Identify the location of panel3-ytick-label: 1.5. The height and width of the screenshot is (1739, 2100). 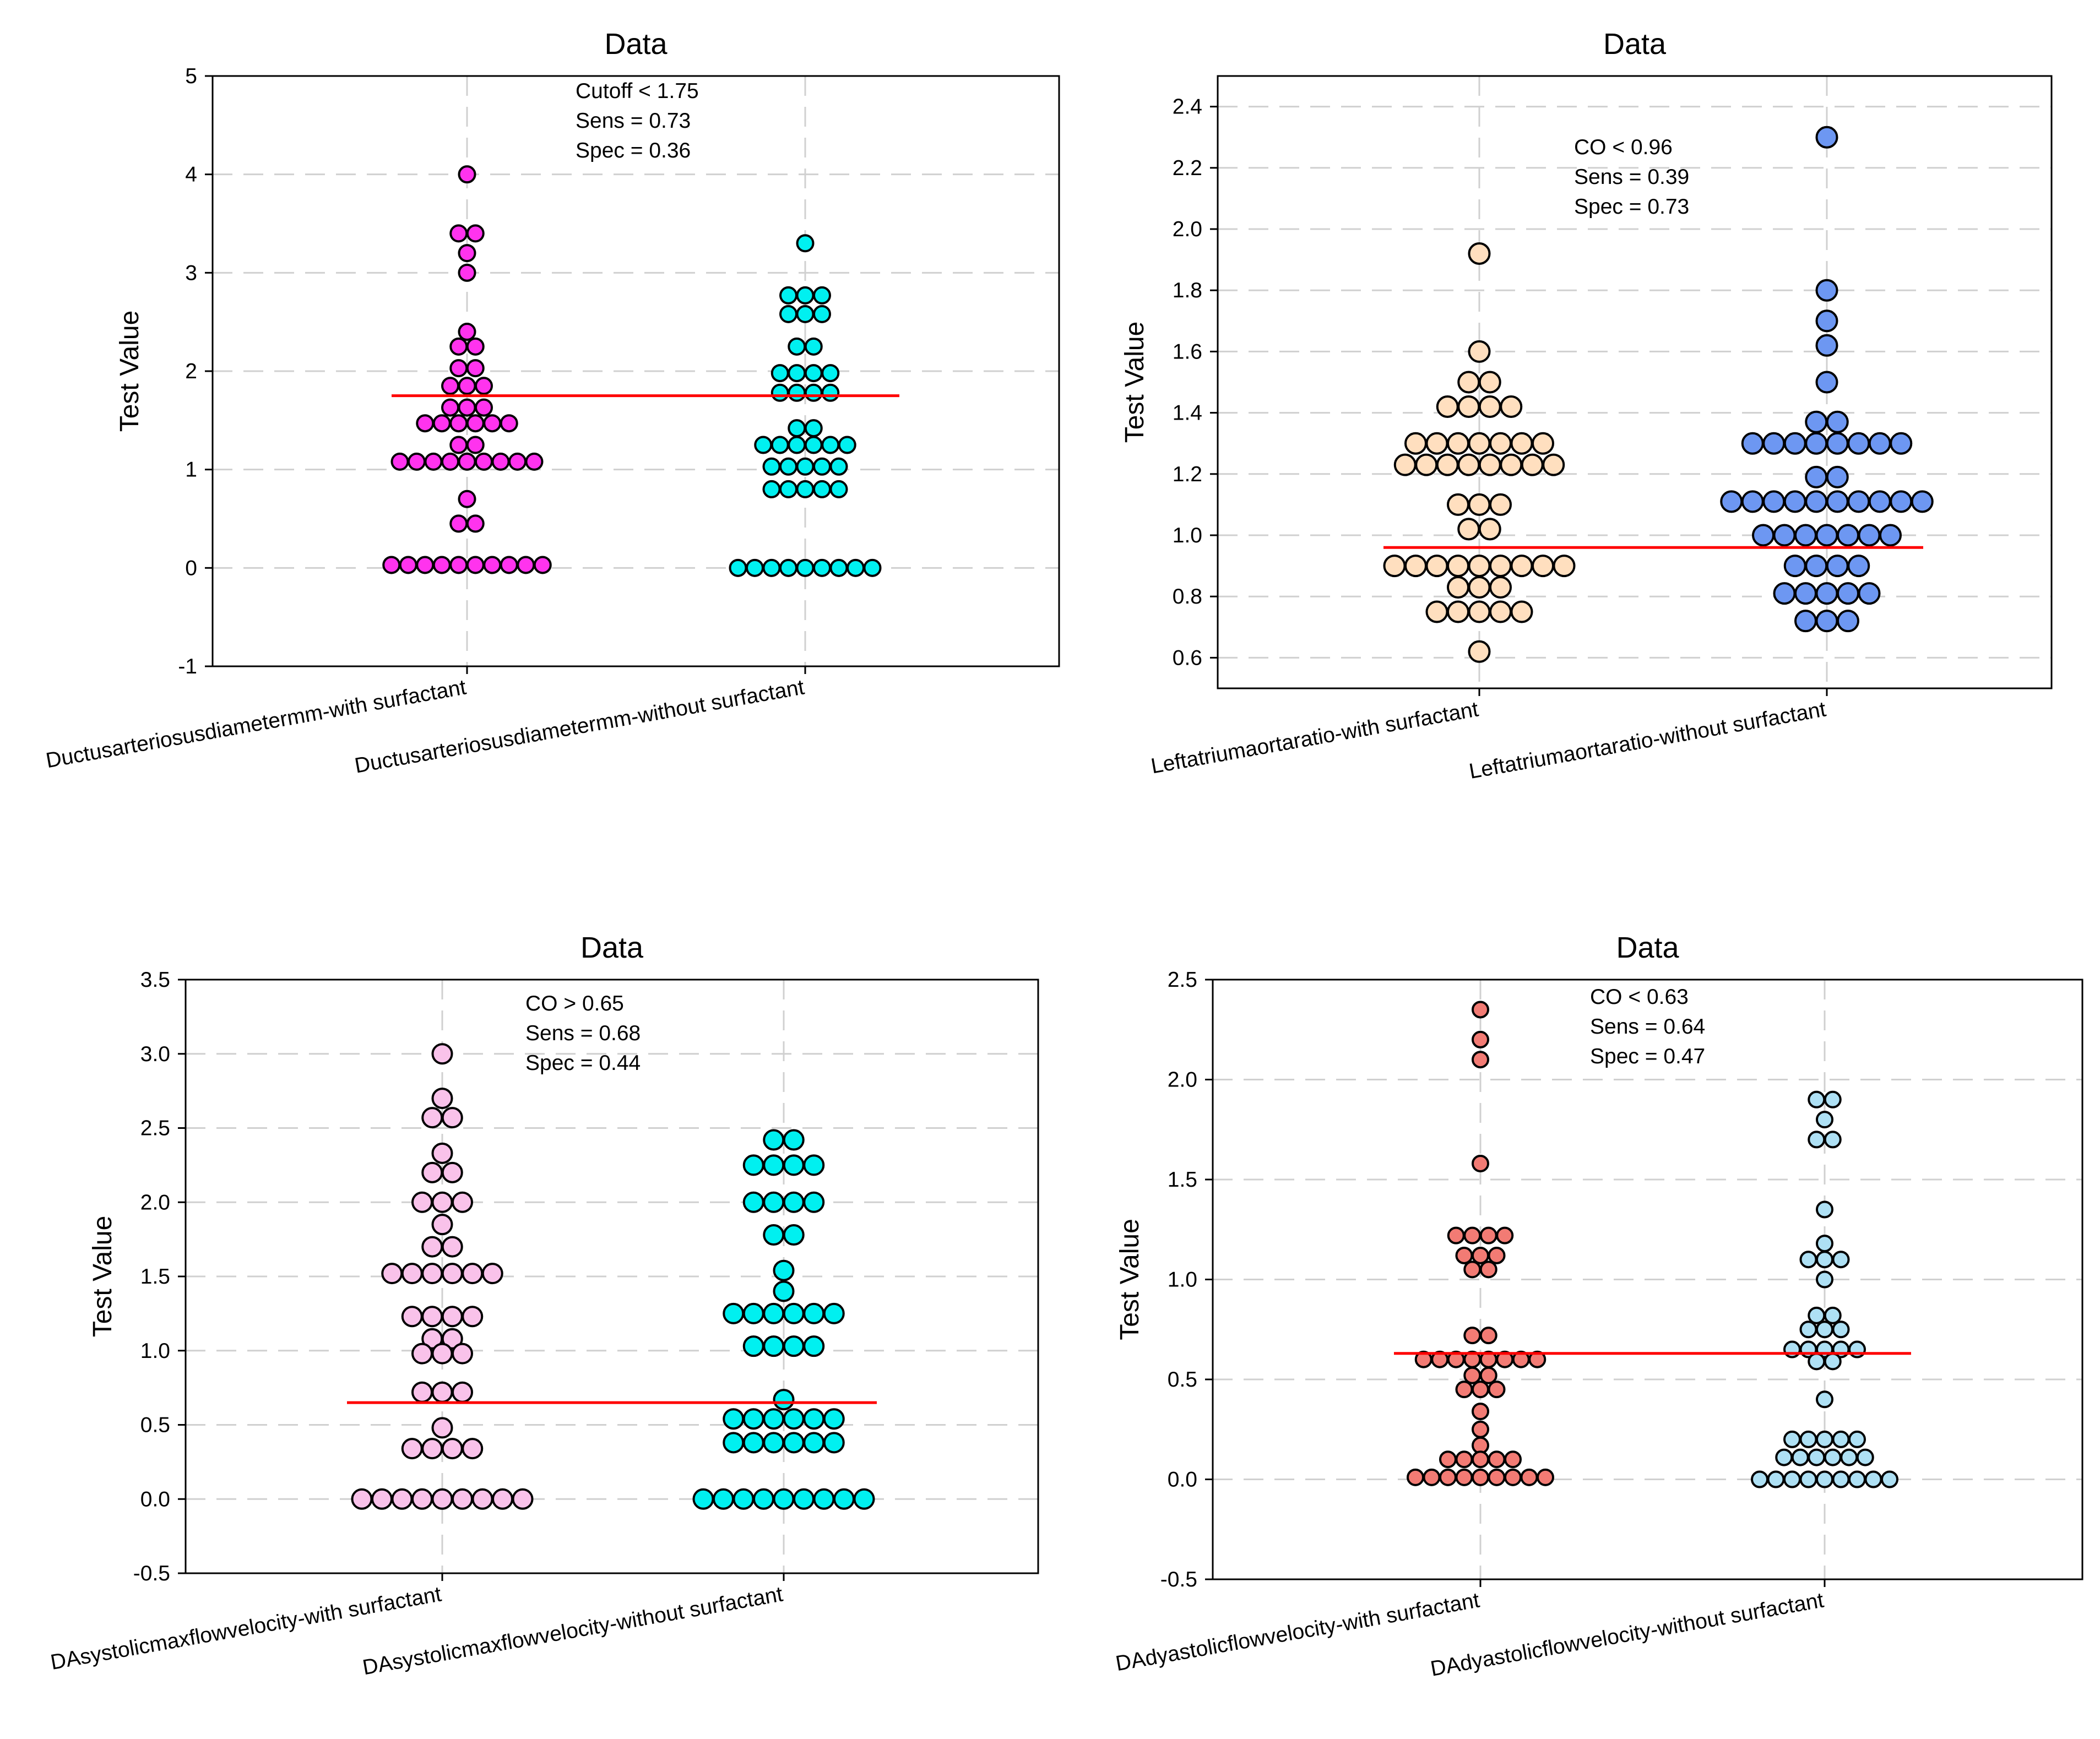
(155, 1277).